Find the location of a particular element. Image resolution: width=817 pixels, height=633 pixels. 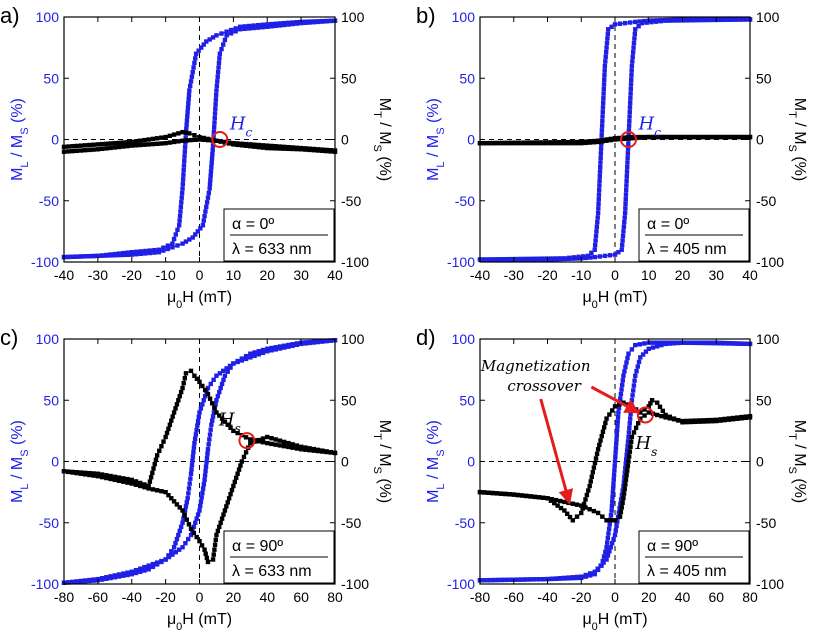

x-axis-title: μ0H (mT) is located at coordinates (199, 622).